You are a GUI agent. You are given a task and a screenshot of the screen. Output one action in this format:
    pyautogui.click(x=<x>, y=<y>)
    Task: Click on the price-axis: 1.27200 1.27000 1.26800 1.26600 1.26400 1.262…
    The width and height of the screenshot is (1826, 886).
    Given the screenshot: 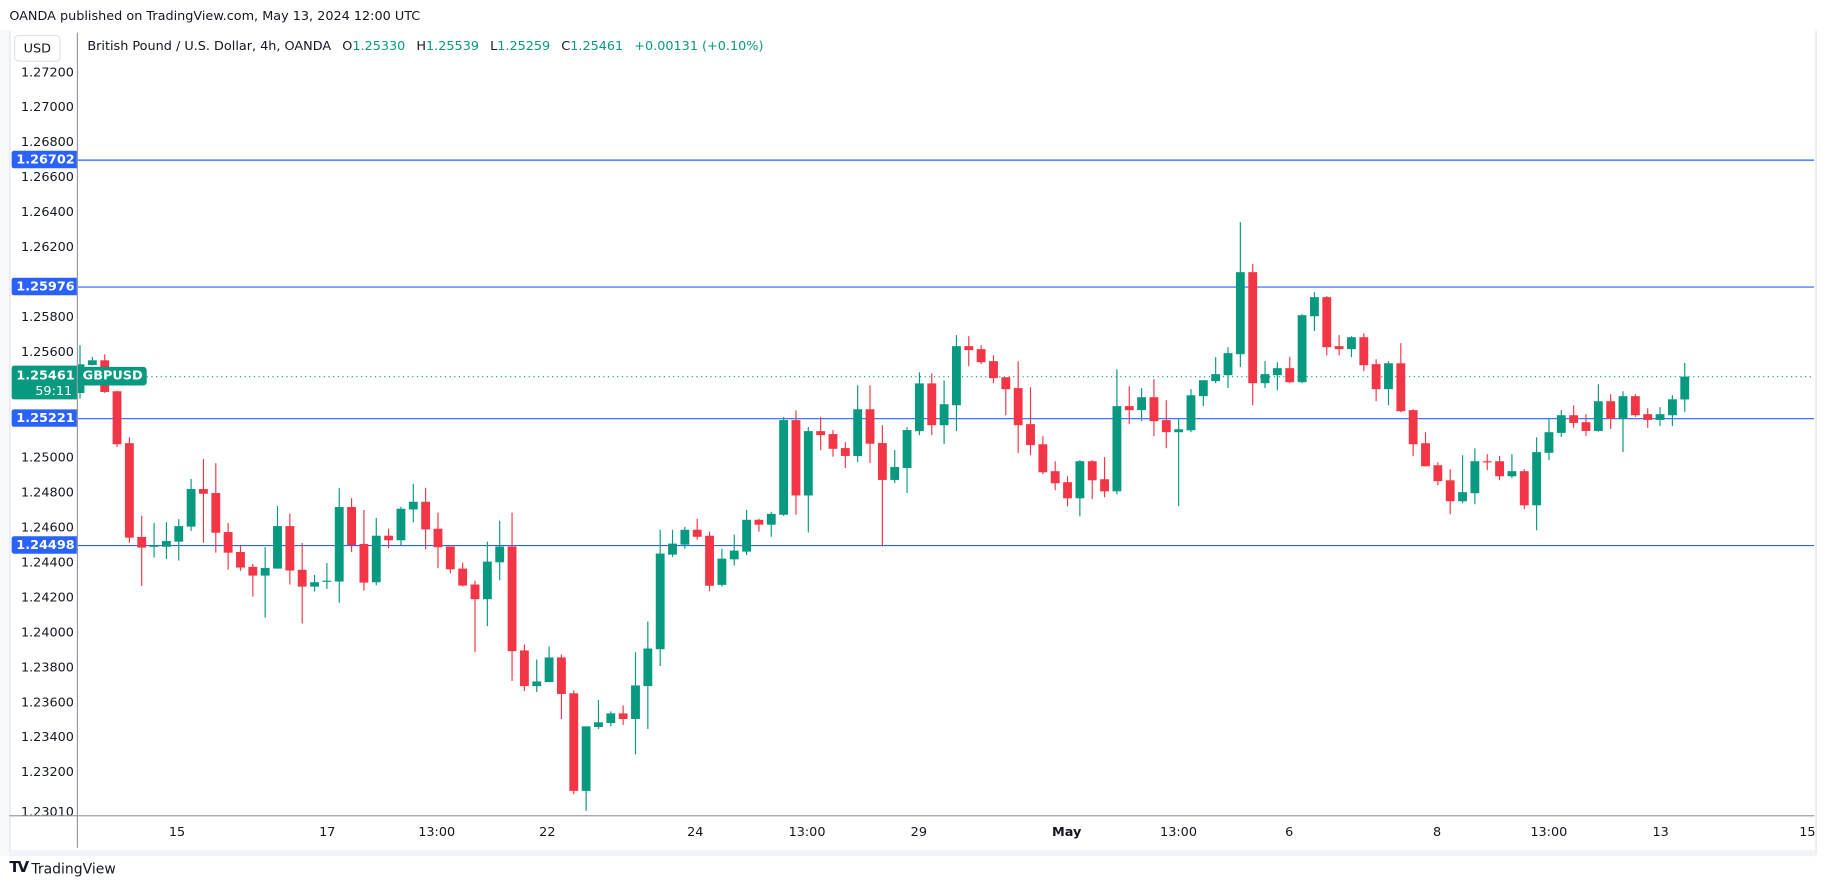 What is the action you would take?
    pyautogui.click(x=38, y=443)
    